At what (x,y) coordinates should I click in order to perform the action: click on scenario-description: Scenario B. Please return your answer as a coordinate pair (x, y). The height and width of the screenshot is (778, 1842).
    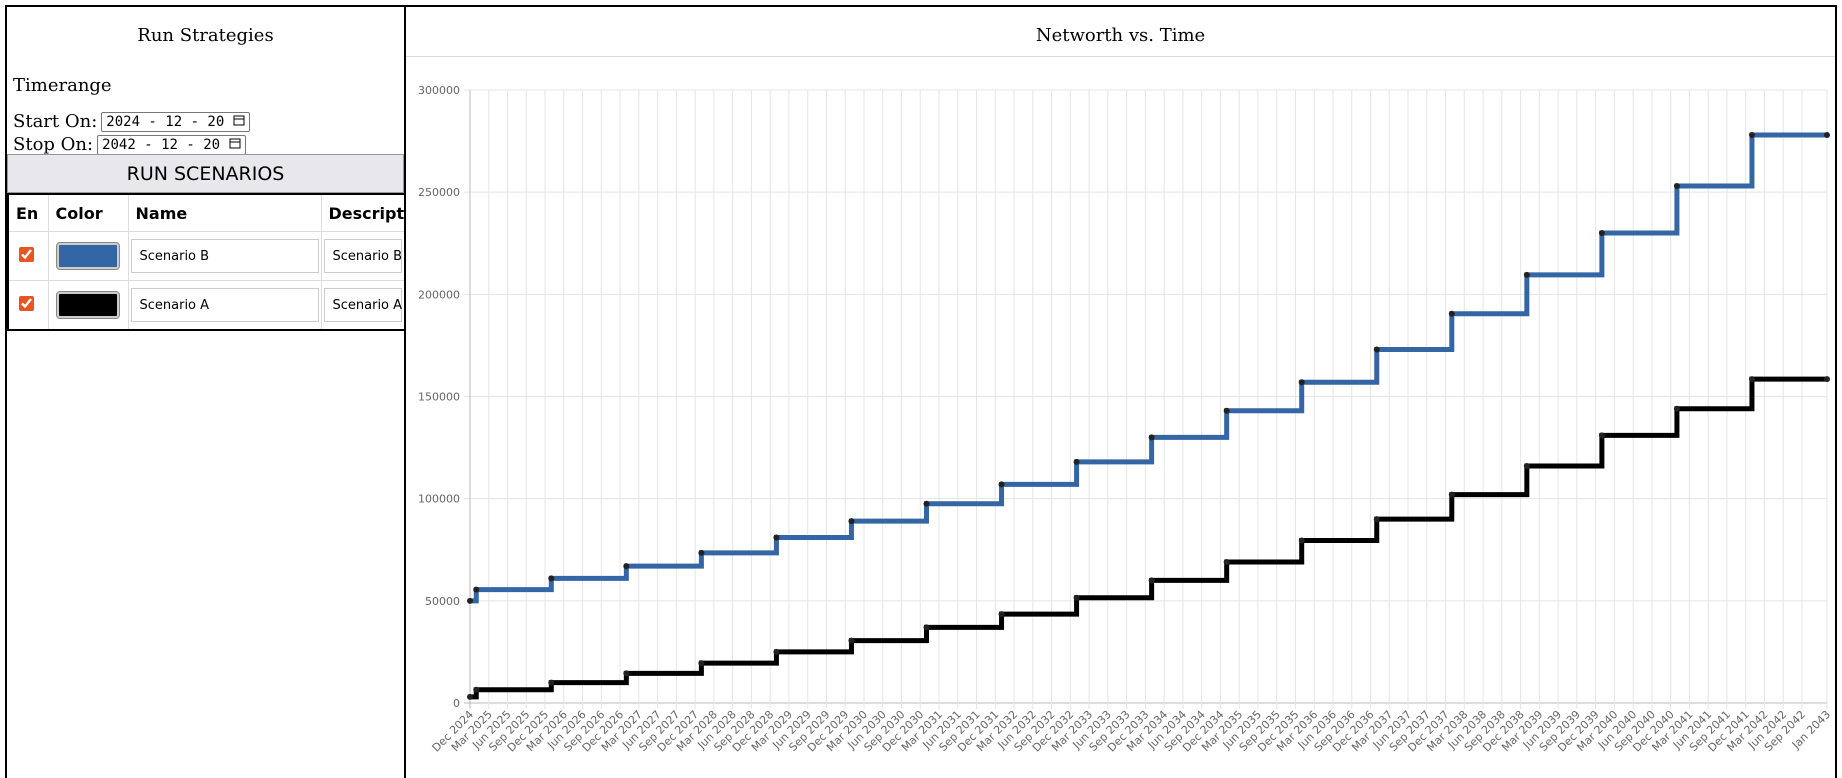
    Looking at the image, I should click on (362, 256).